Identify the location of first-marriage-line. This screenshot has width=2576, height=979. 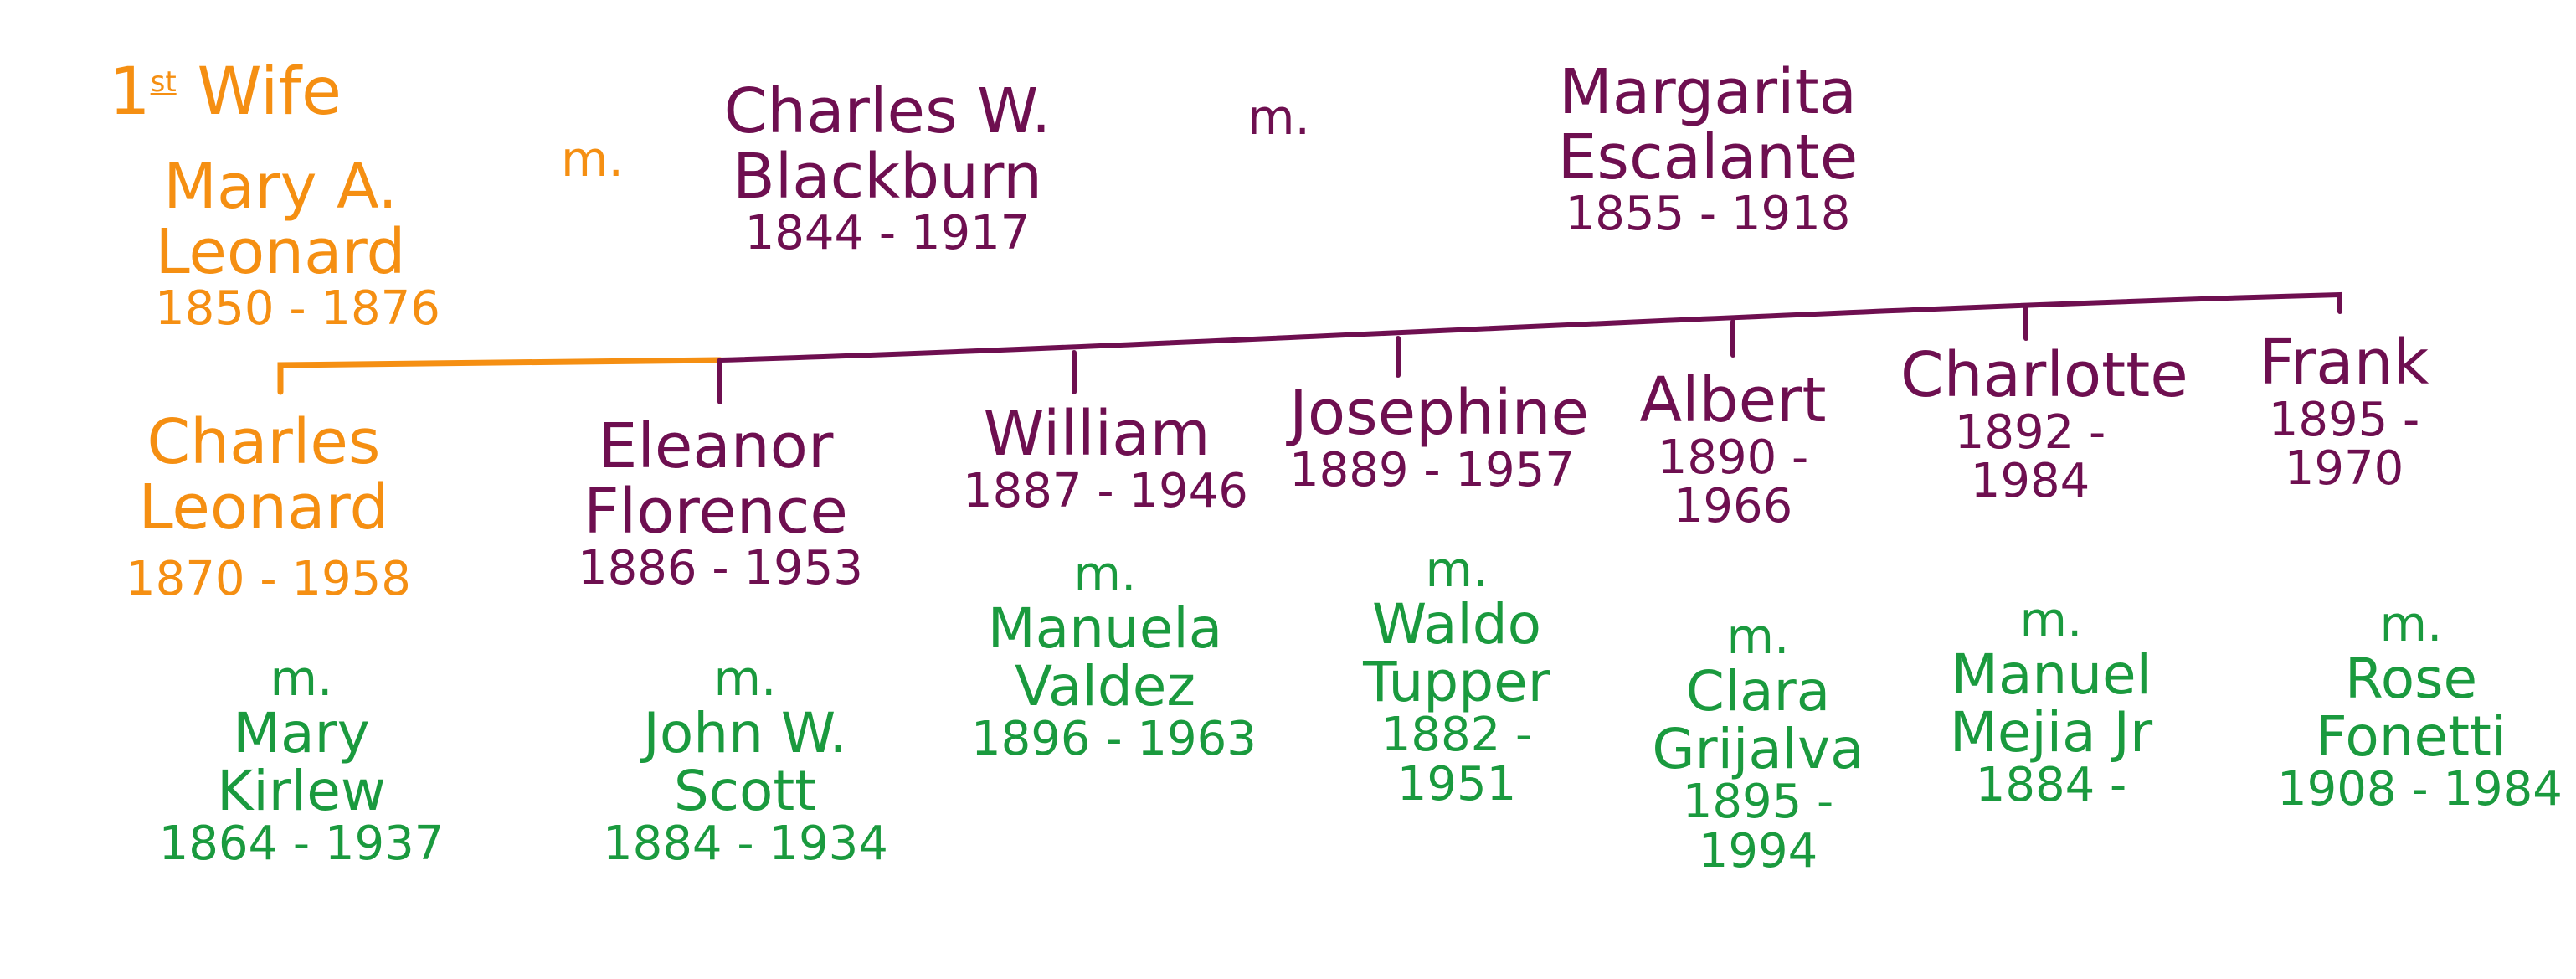
(500, 376).